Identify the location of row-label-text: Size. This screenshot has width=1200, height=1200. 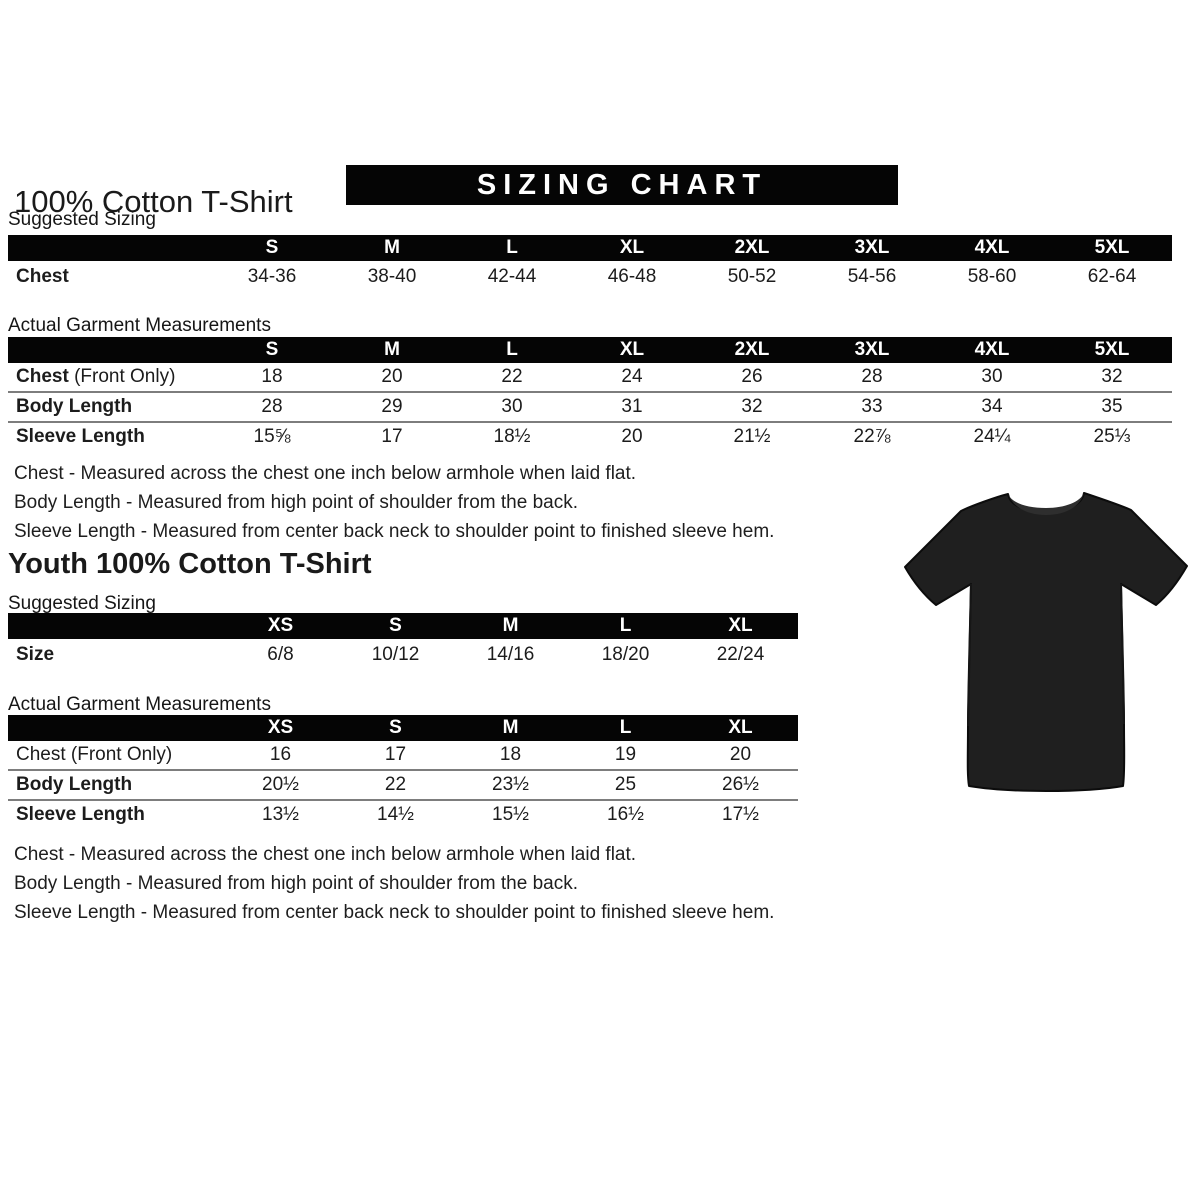
(35, 654).